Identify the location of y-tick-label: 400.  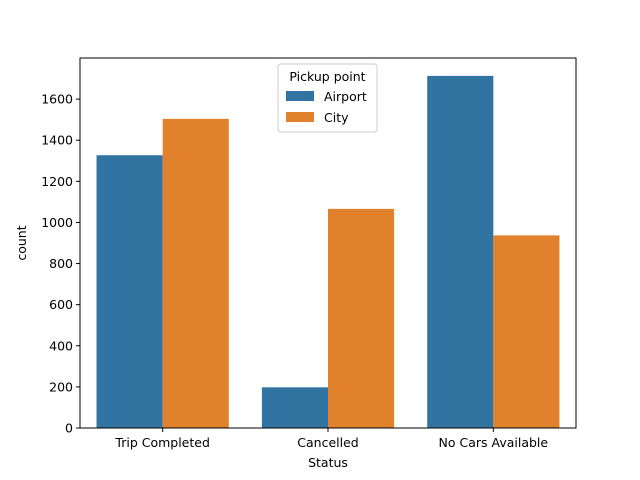
(61, 345).